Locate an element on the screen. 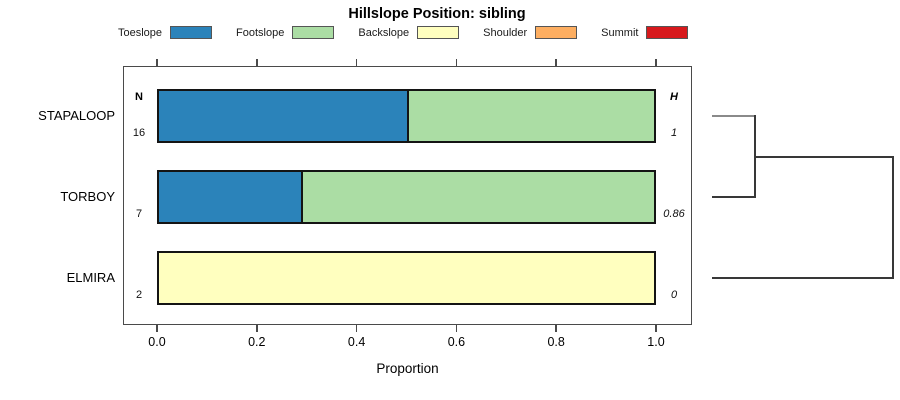 The width and height of the screenshot is (900, 400). chart-title: Hillslope Position: sibling is located at coordinates (437, 14).